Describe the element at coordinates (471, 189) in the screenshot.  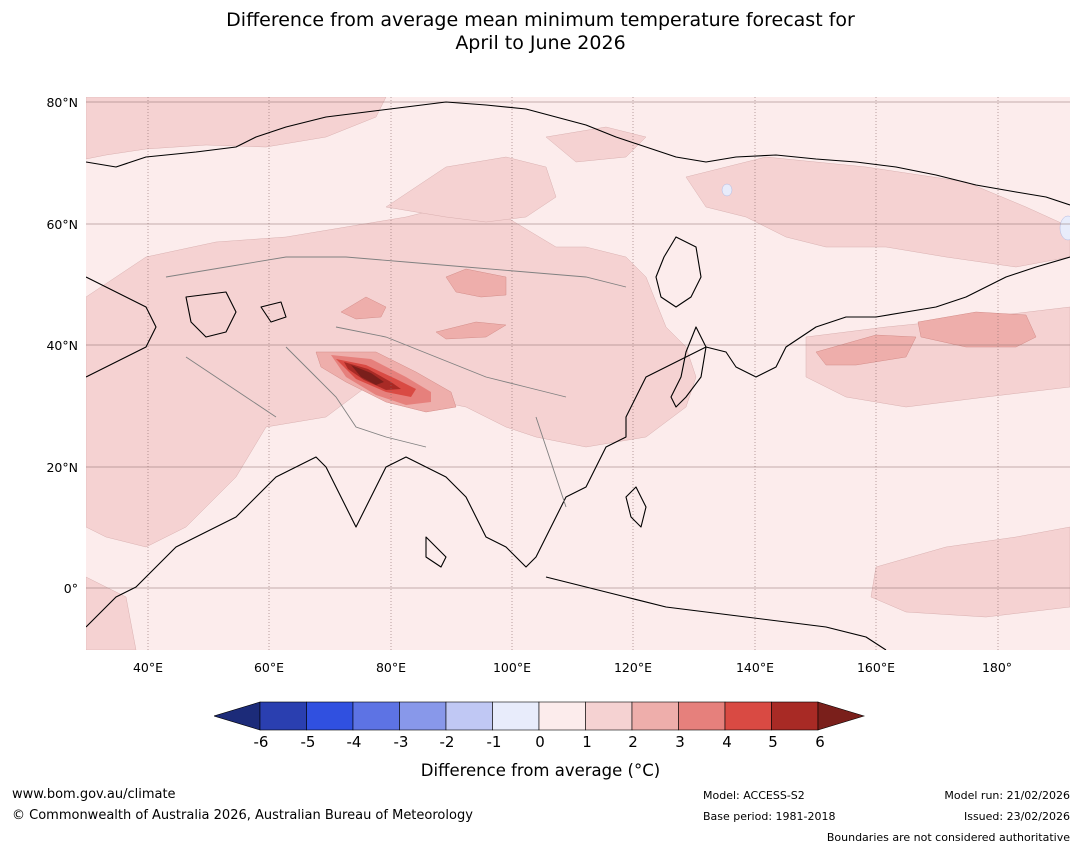
I see `anomaly-region-west-siberia` at that location.